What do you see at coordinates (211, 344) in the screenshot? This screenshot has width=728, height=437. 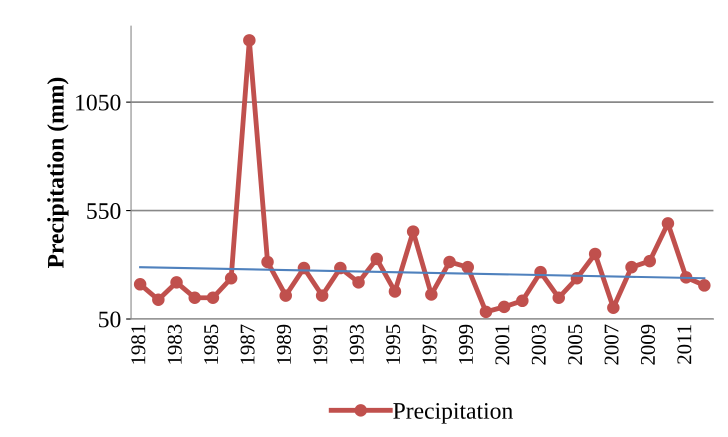 I see `x-tick-label: 1985` at bounding box center [211, 344].